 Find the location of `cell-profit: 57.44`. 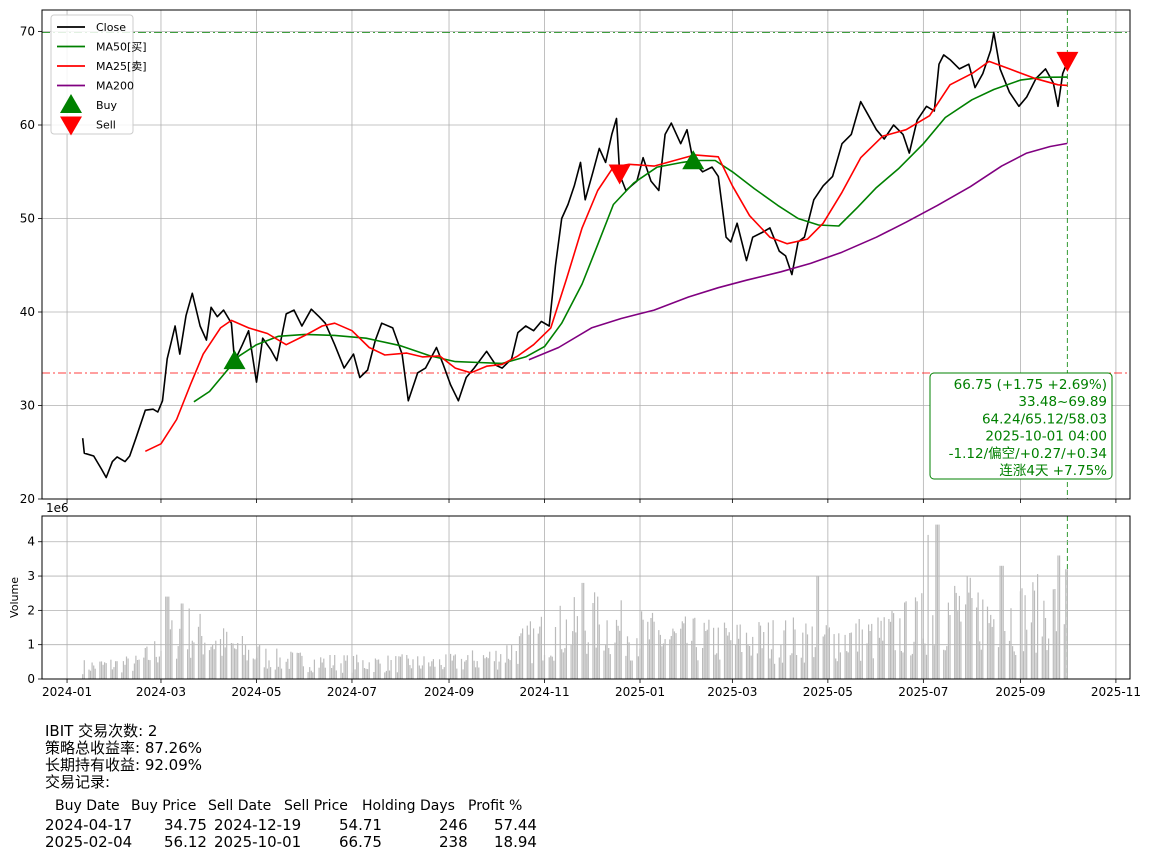

cell-profit: 57.44 is located at coordinates (515, 825).